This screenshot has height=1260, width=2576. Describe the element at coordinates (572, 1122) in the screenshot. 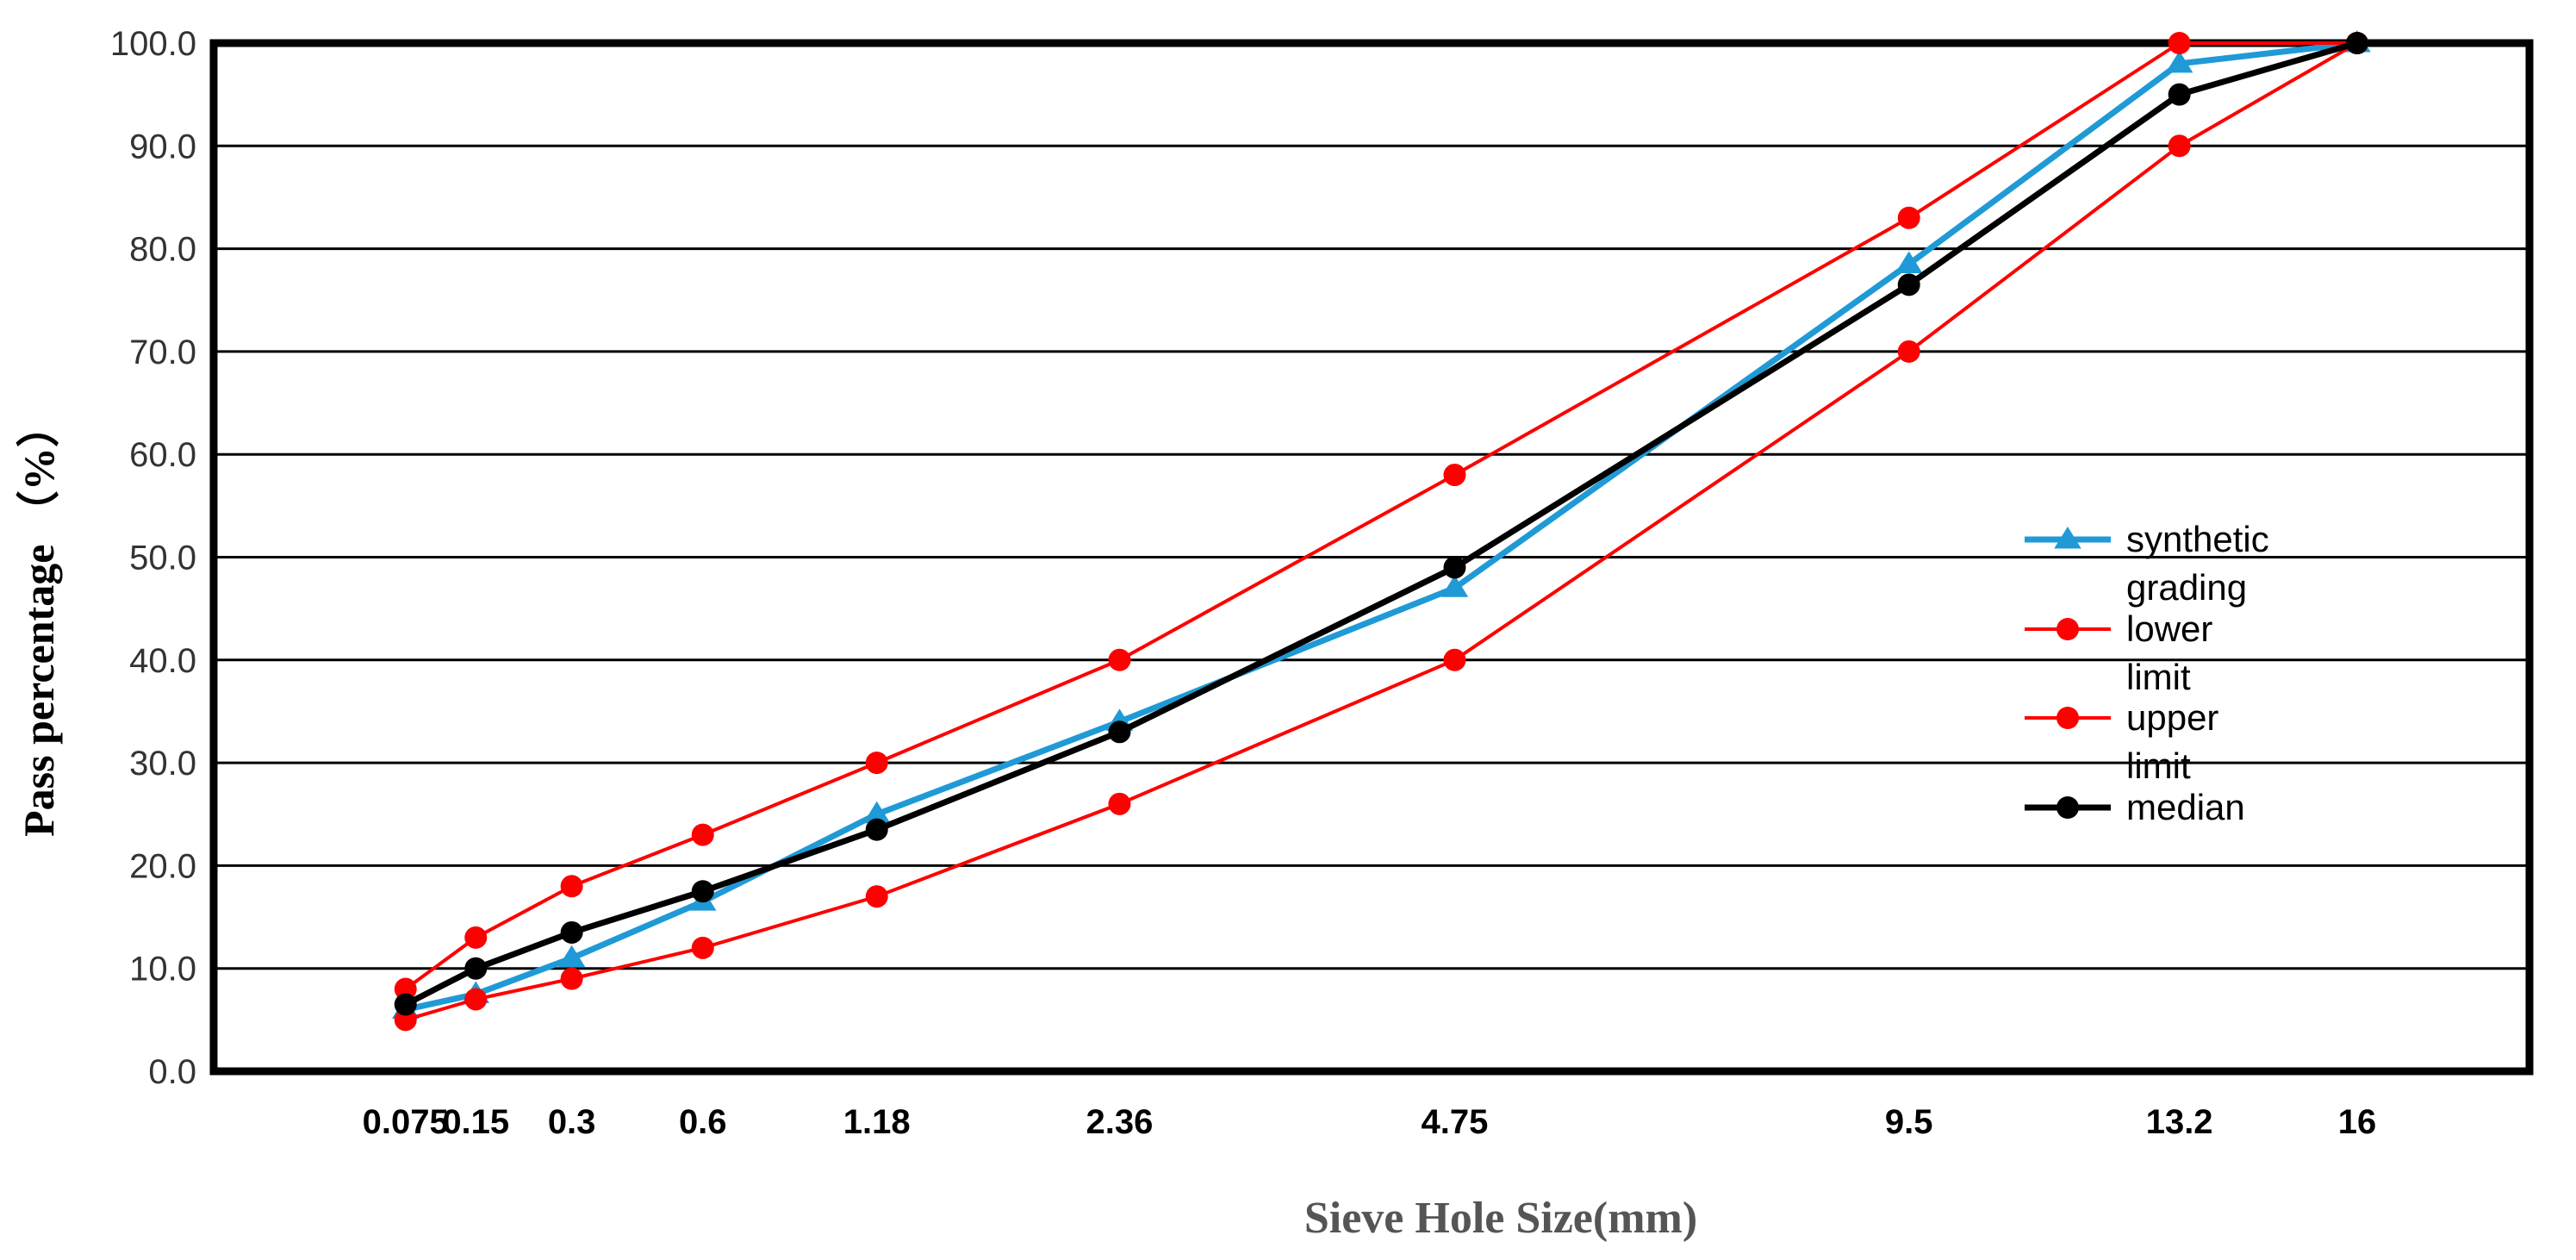

I see `x-tick-label: 0.3` at that location.